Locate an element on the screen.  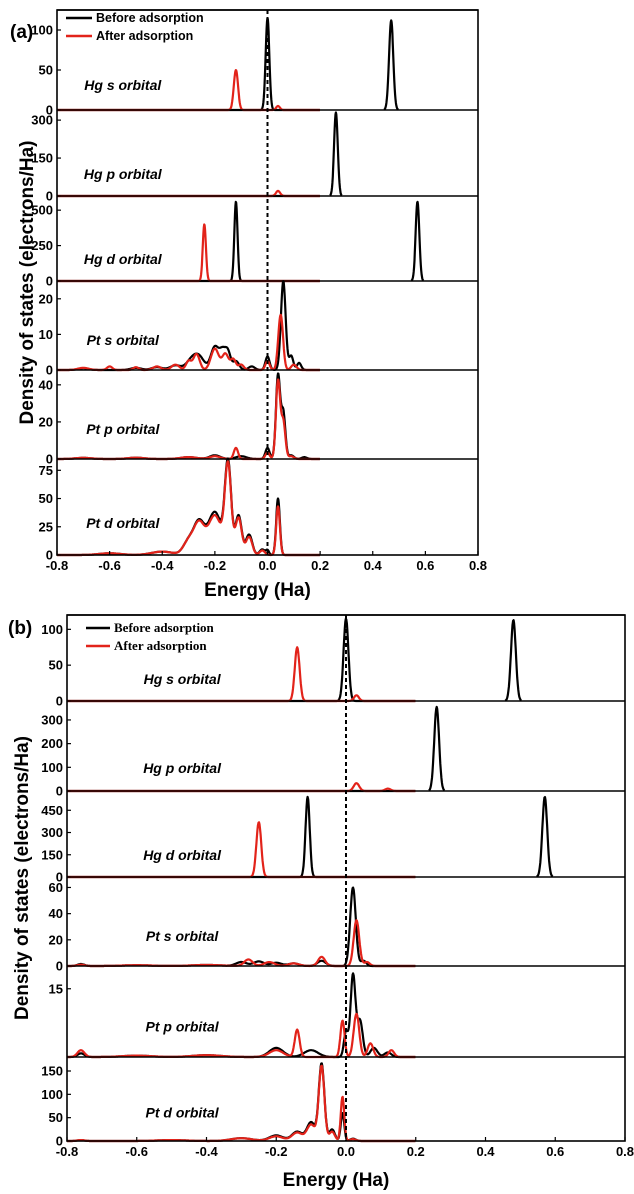
subplot-hg-p-orbital: 0 100 200 300 Hg p orbital is located at coordinates (333, 749).